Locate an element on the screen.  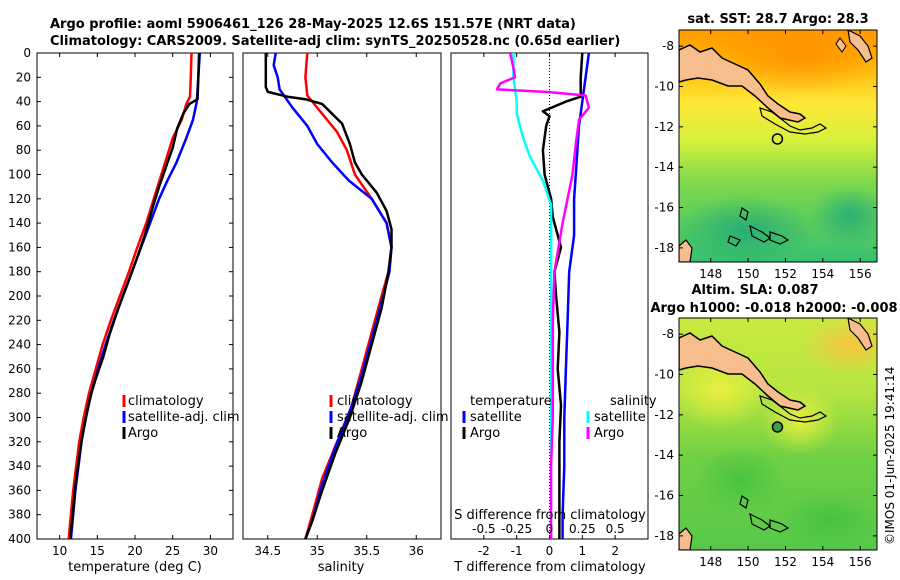
x-tick-label: 10 is located at coordinates (59, 551).